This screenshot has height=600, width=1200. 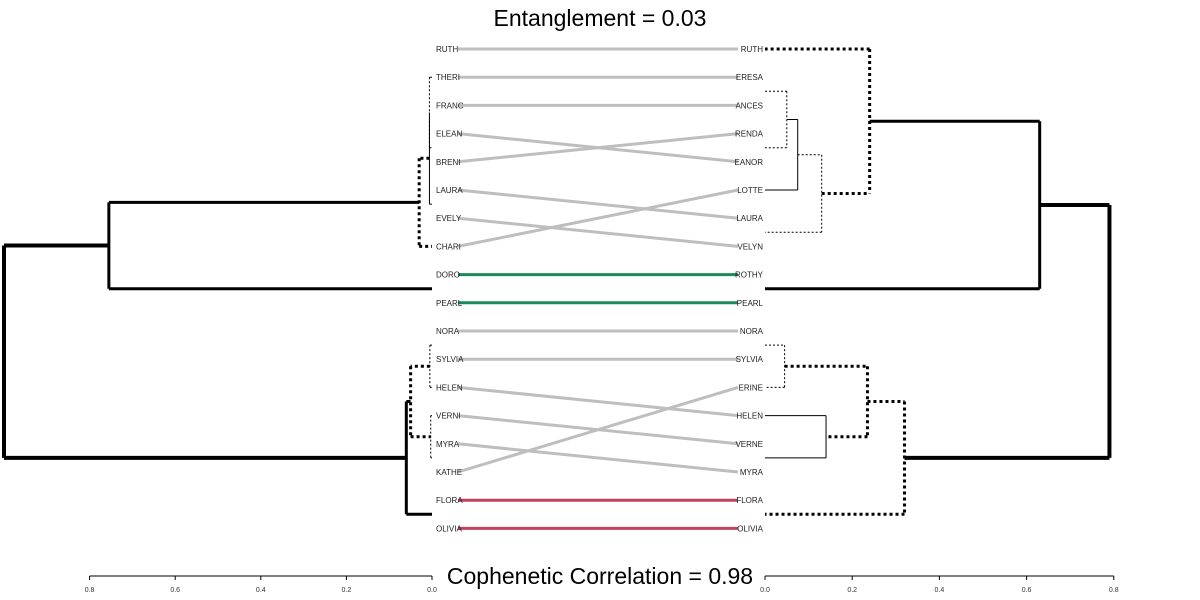 What do you see at coordinates (752, 472) in the screenshot?
I see `right-leaf-label: MYRA` at bounding box center [752, 472].